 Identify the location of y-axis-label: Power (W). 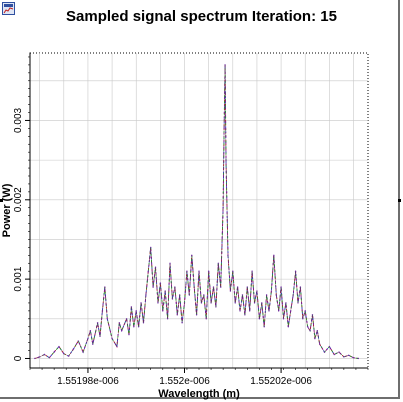
(7, 210).